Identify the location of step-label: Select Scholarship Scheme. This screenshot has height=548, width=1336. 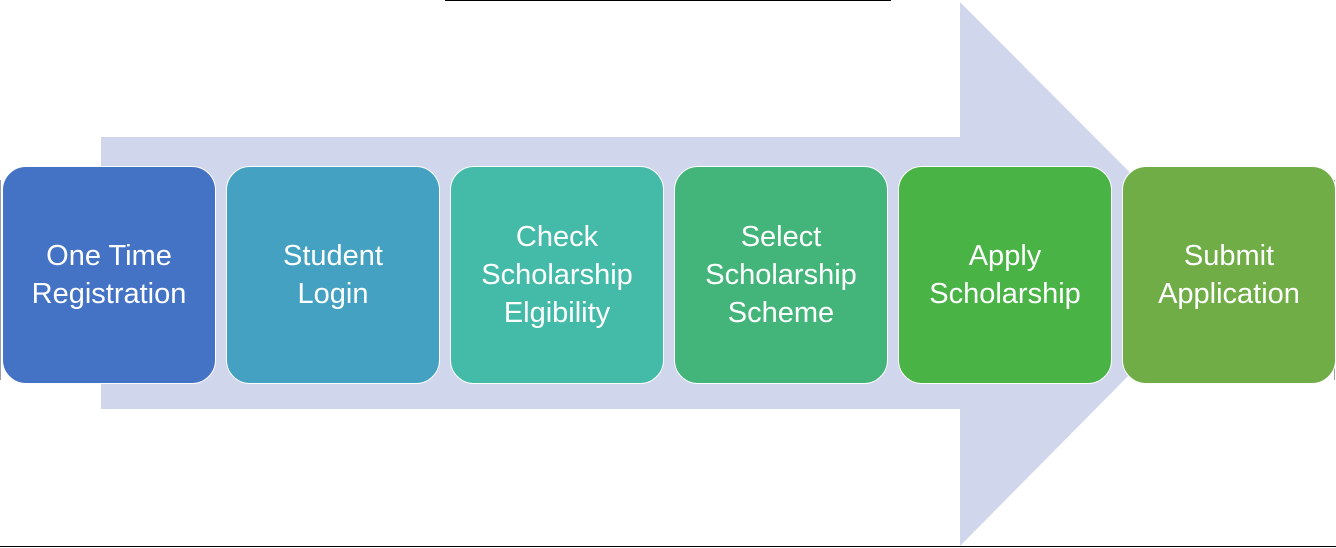
(781, 275).